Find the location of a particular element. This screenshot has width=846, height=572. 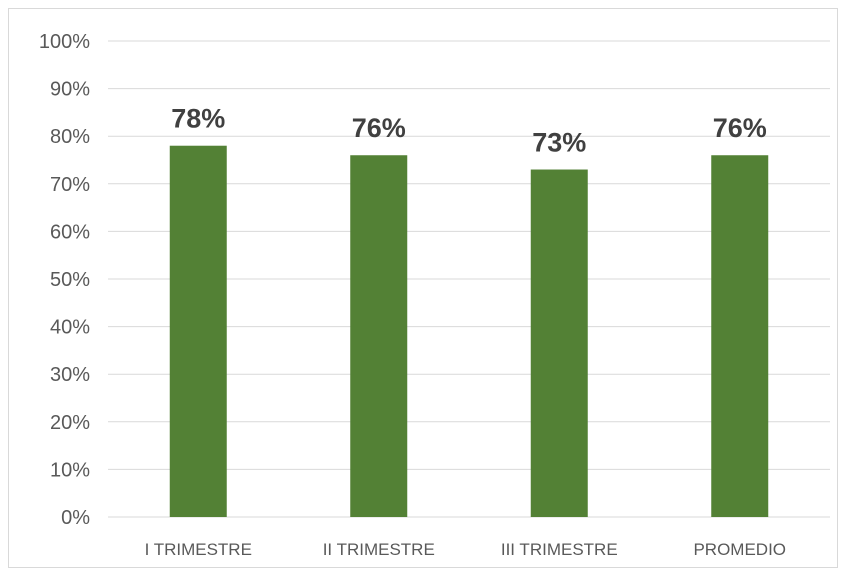

y-tick-label: 60% is located at coordinates (70, 232).